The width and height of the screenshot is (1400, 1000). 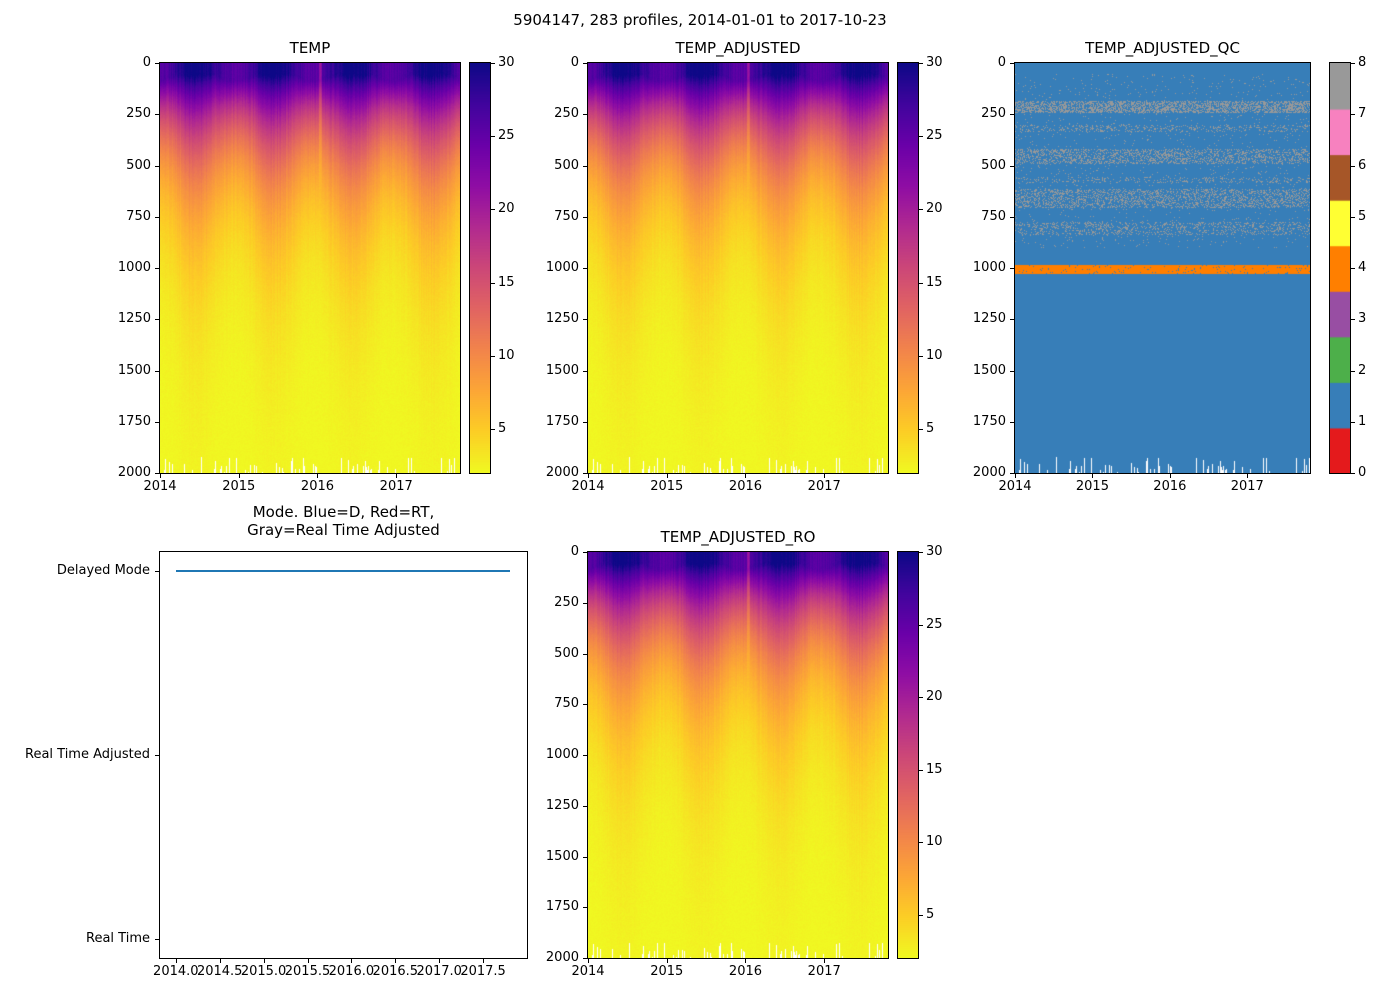 What do you see at coordinates (307, 971) in the screenshot?
I see `x-tick-label: 2015.5` at bounding box center [307, 971].